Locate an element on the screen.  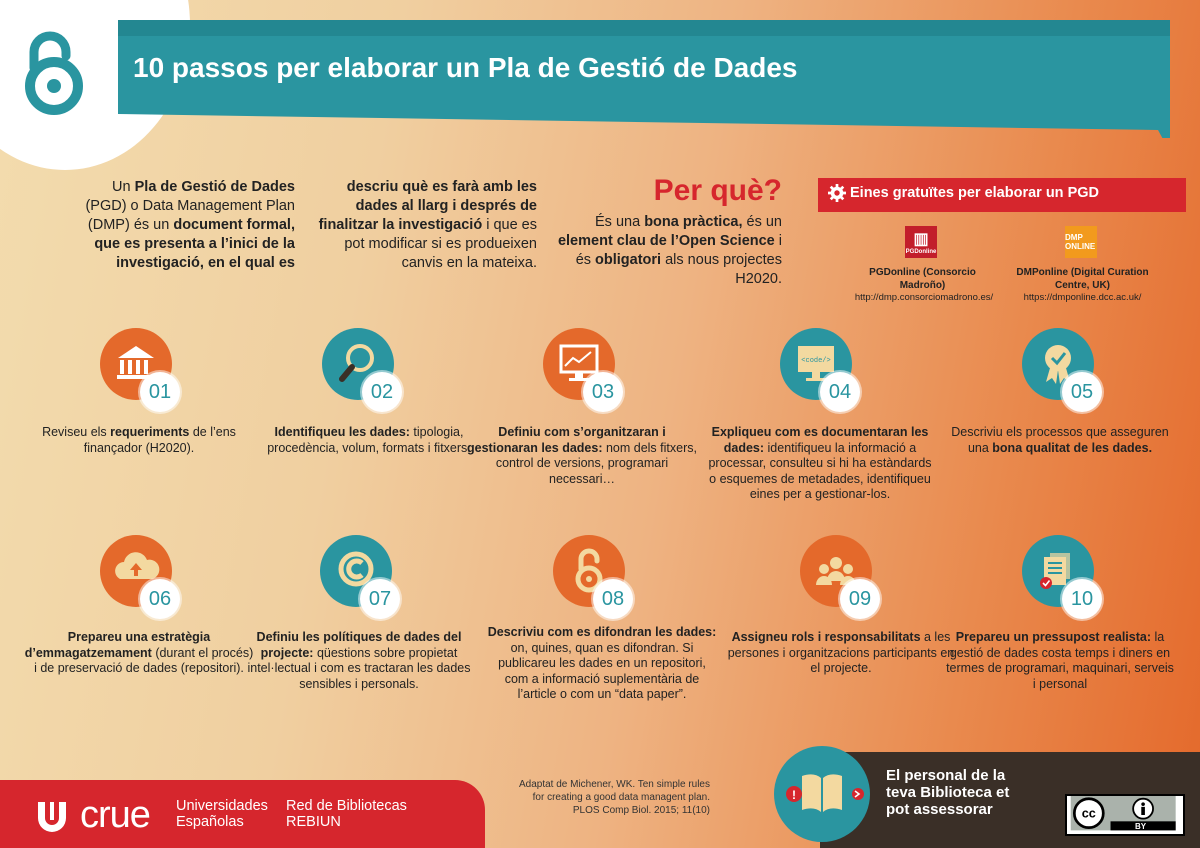
cc-by-icon: cc is located at coordinates (1123, 813).